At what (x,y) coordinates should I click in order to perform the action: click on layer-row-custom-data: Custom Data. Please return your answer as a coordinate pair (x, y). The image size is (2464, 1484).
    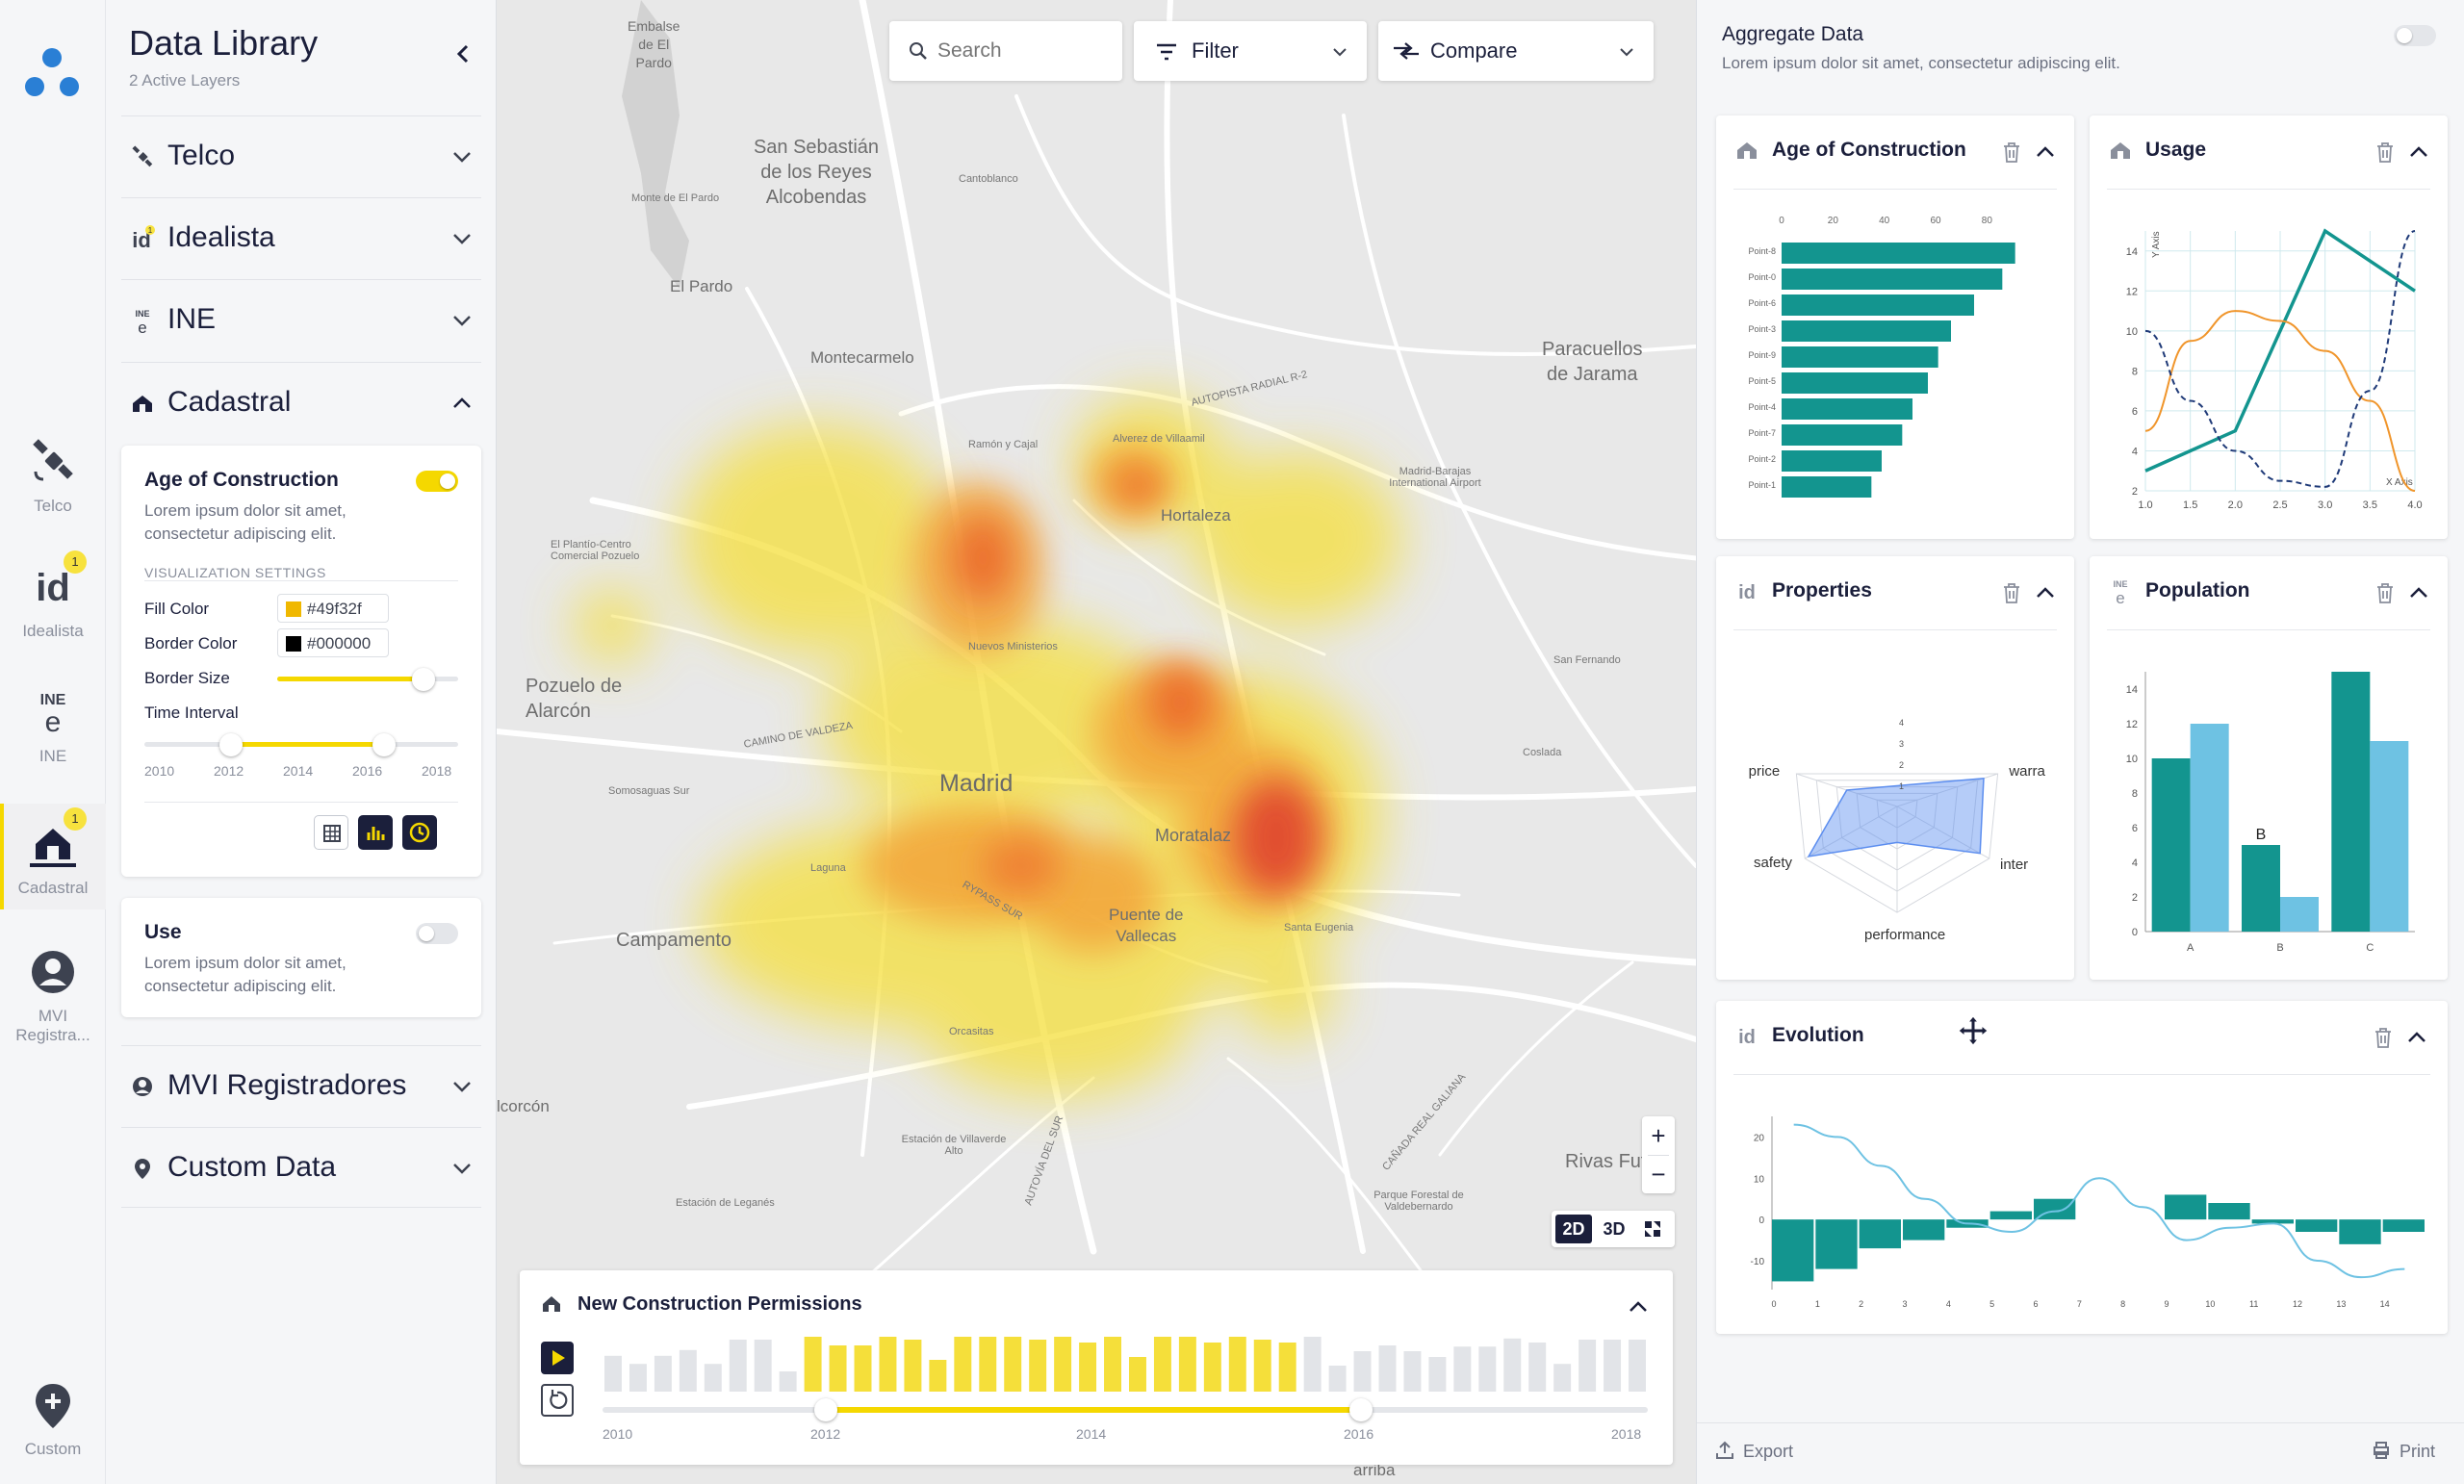
    Looking at the image, I should click on (301, 1167).